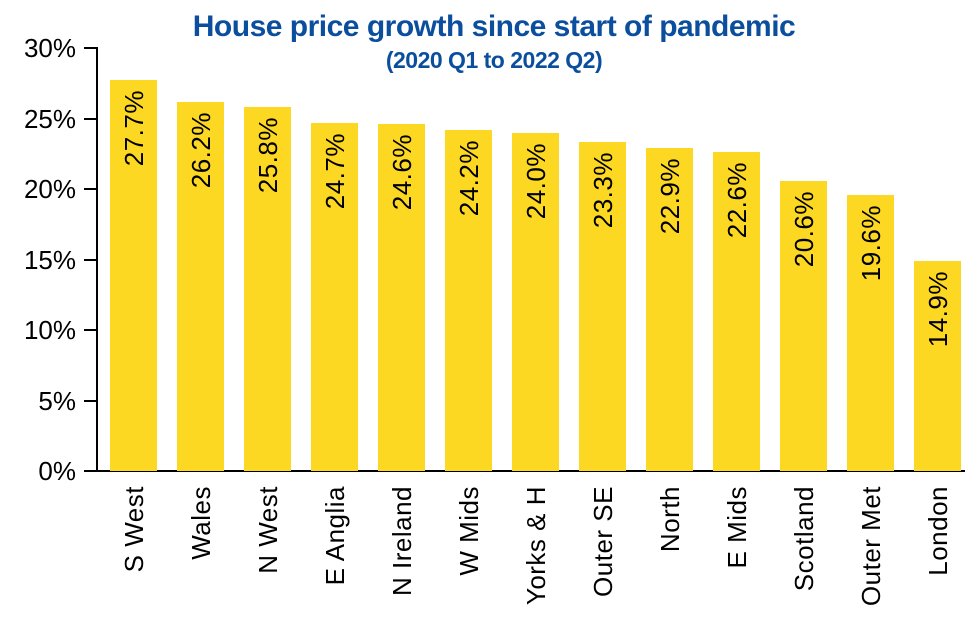 The height and width of the screenshot is (634, 974). What do you see at coordinates (200, 523) in the screenshot?
I see `x-tick-label: Wales` at bounding box center [200, 523].